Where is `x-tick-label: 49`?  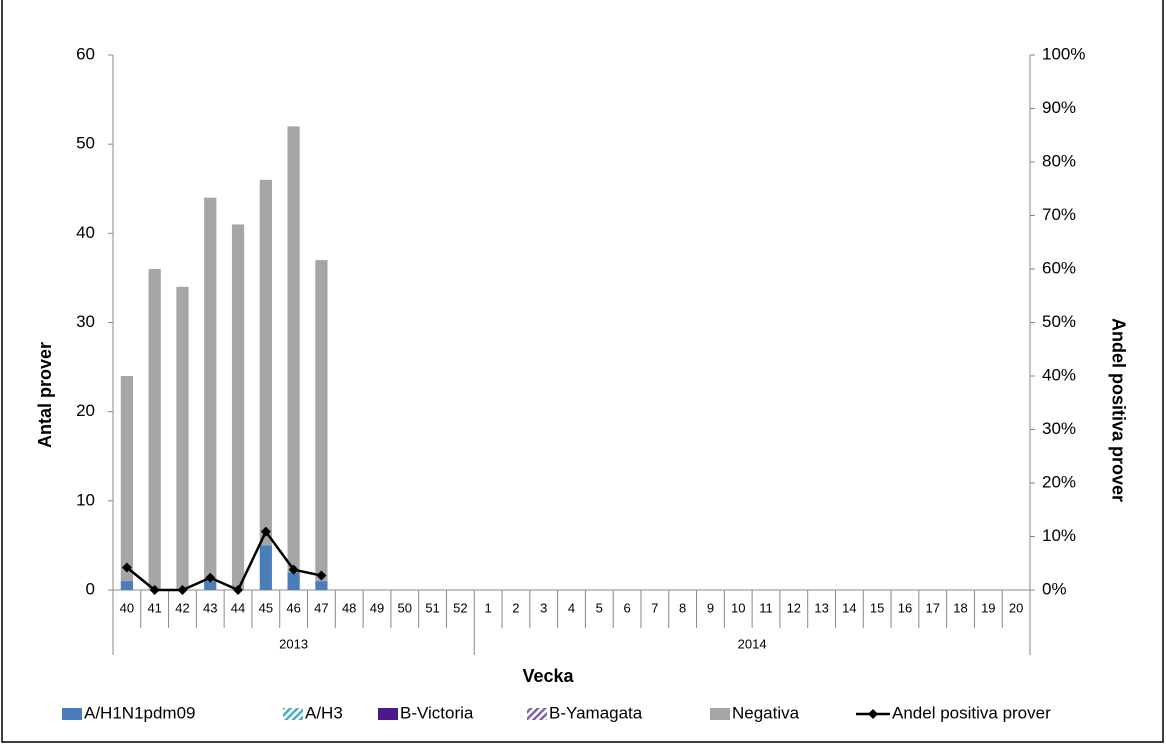 x-tick-label: 49 is located at coordinates (377, 607).